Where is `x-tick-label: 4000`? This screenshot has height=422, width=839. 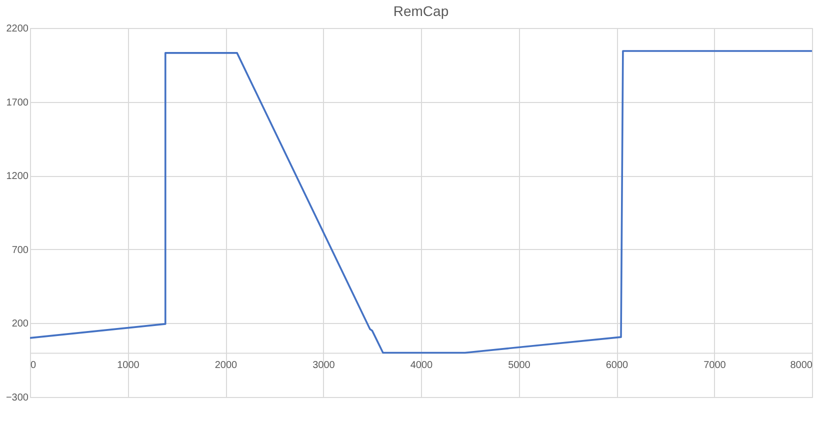
x-tick-label: 4000 is located at coordinates (422, 366).